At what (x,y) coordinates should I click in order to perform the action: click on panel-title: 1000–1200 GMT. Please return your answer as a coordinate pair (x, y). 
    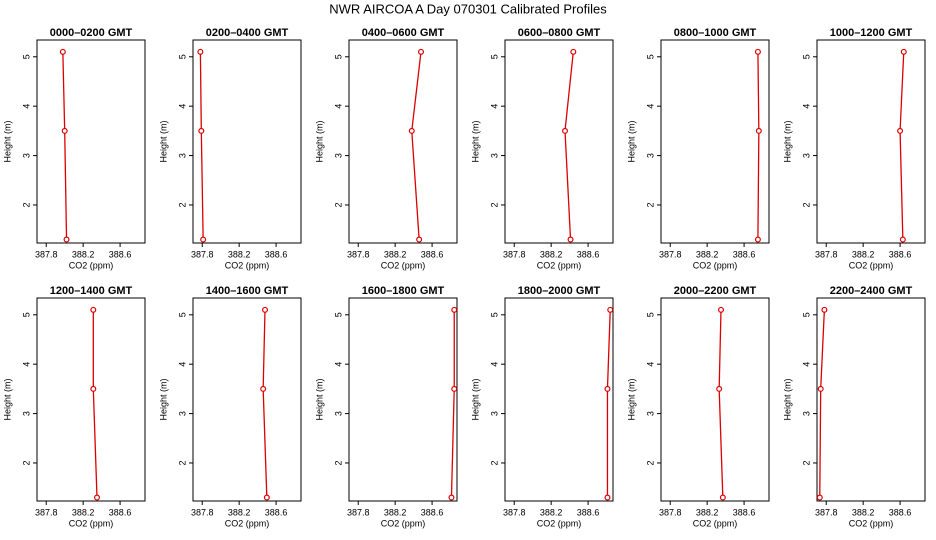
    Looking at the image, I should click on (871, 33).